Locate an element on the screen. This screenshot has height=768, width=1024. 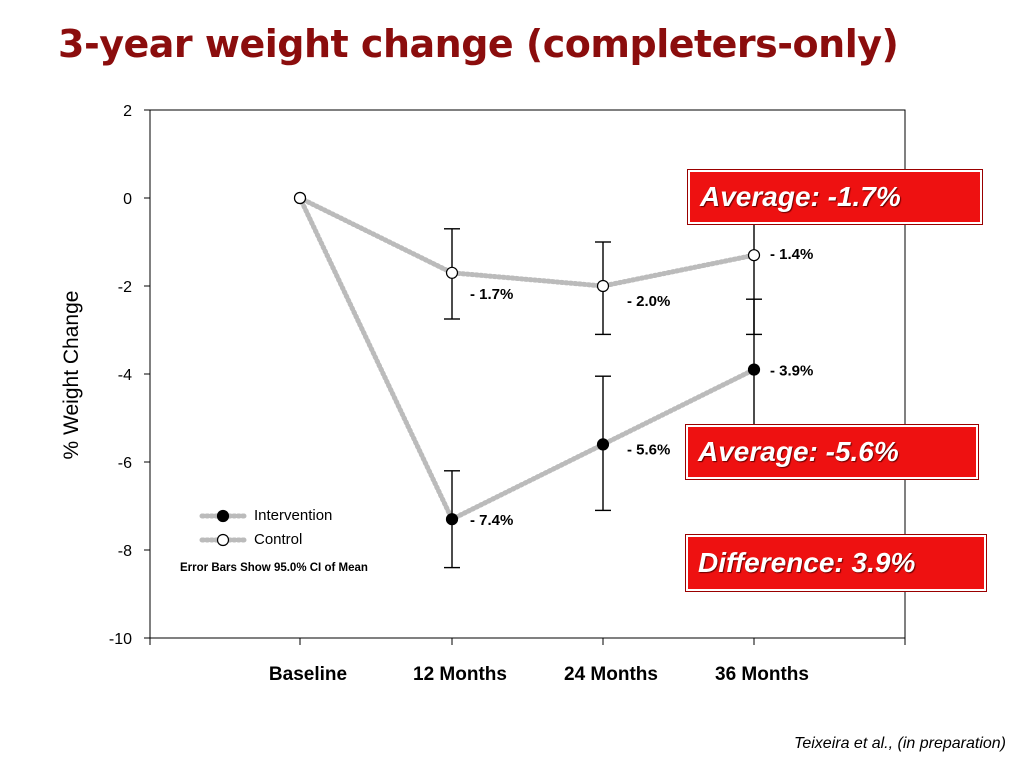
y-tick-label: -10 is located at coordinates (120, 639).